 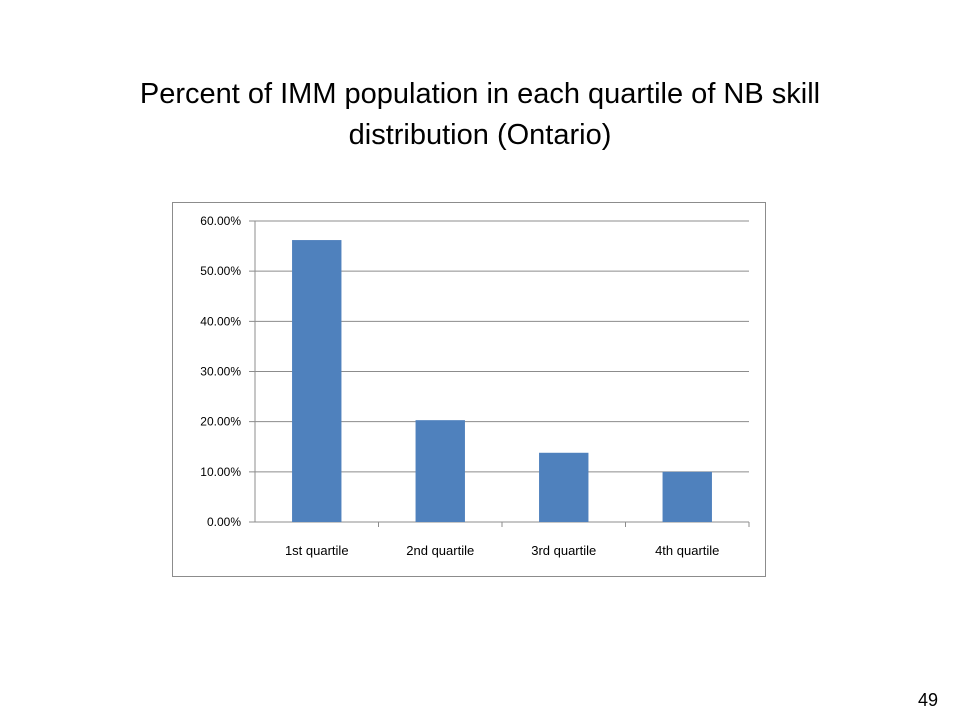 What do you see at coordinates (563, 550) in the screenshot?
I see `x-tick-label: 3rd quartile` at bounding box center [563, 550].